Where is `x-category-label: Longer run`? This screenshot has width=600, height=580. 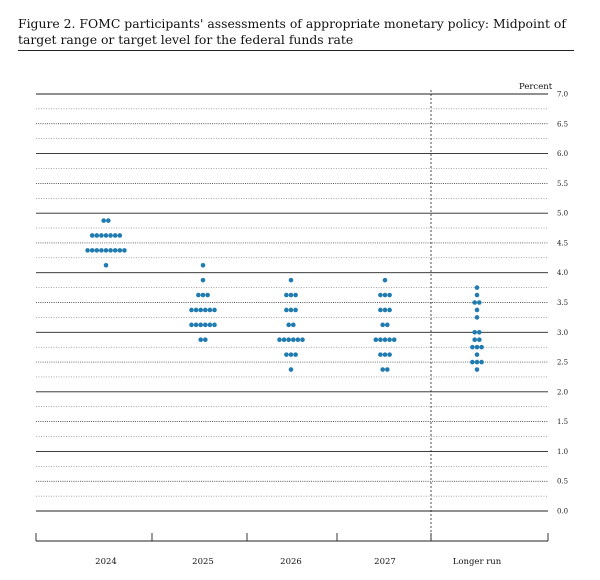 x-category-label: Longer run is located at coordinates (477, 562).